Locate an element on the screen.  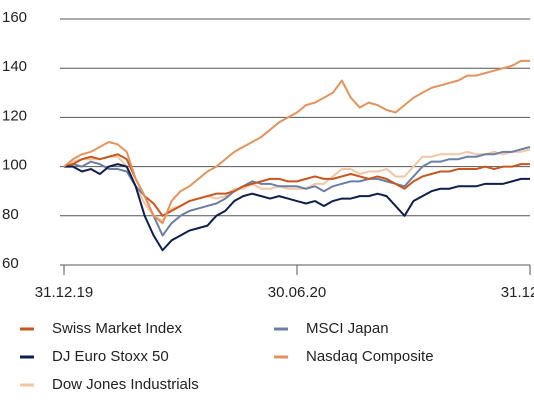
y-tick-label: 80 is located at coordinates (10, 214).